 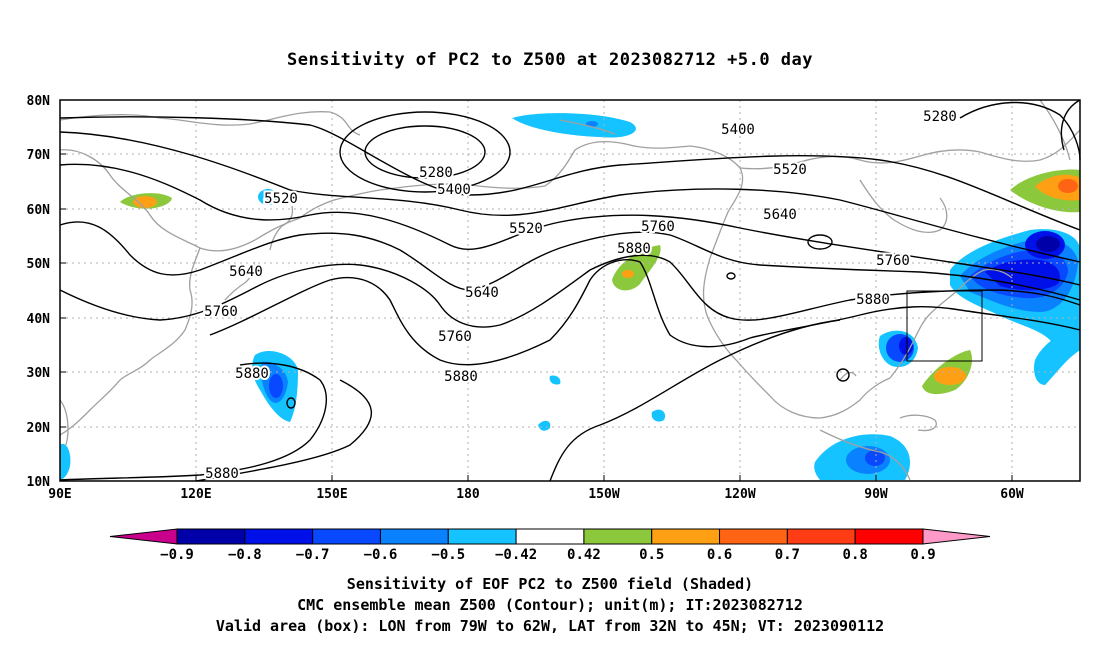 What do you see at coordinates (39, 210) in the screenshot?
I see `lat-label: 60N` at bounding box center [39, 210].